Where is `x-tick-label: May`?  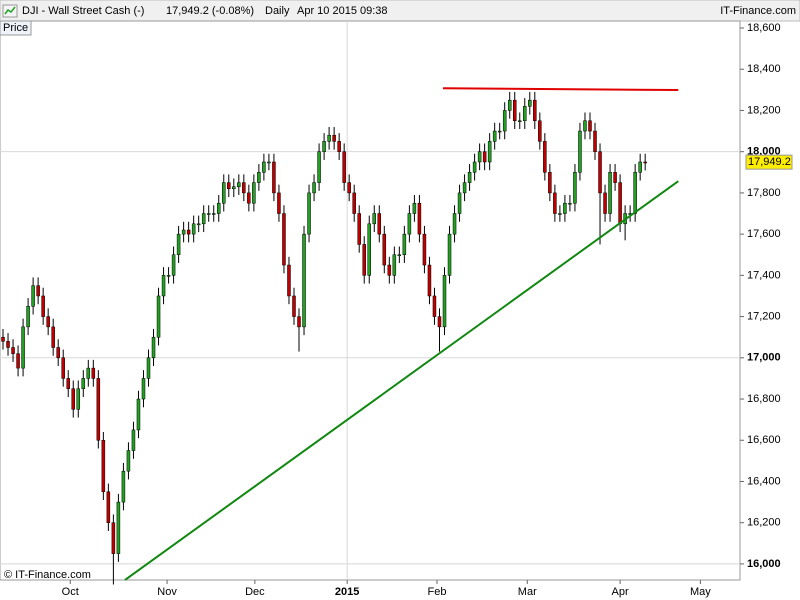 x-tick-label: May is located at coordinates (700, 592).